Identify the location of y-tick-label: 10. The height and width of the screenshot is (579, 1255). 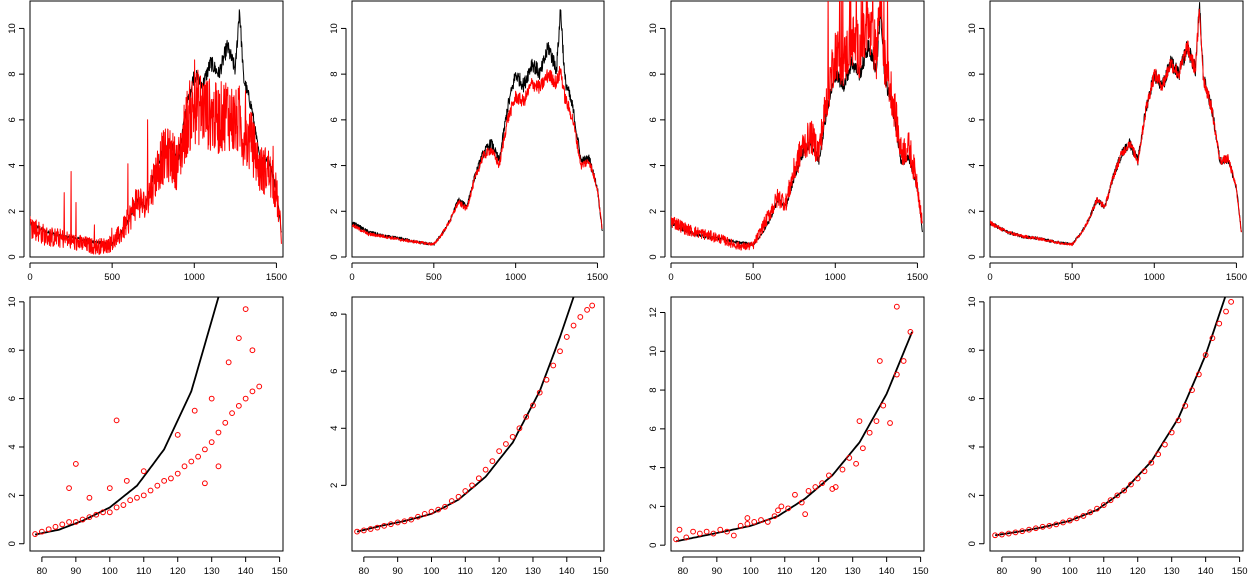
(653, 351).